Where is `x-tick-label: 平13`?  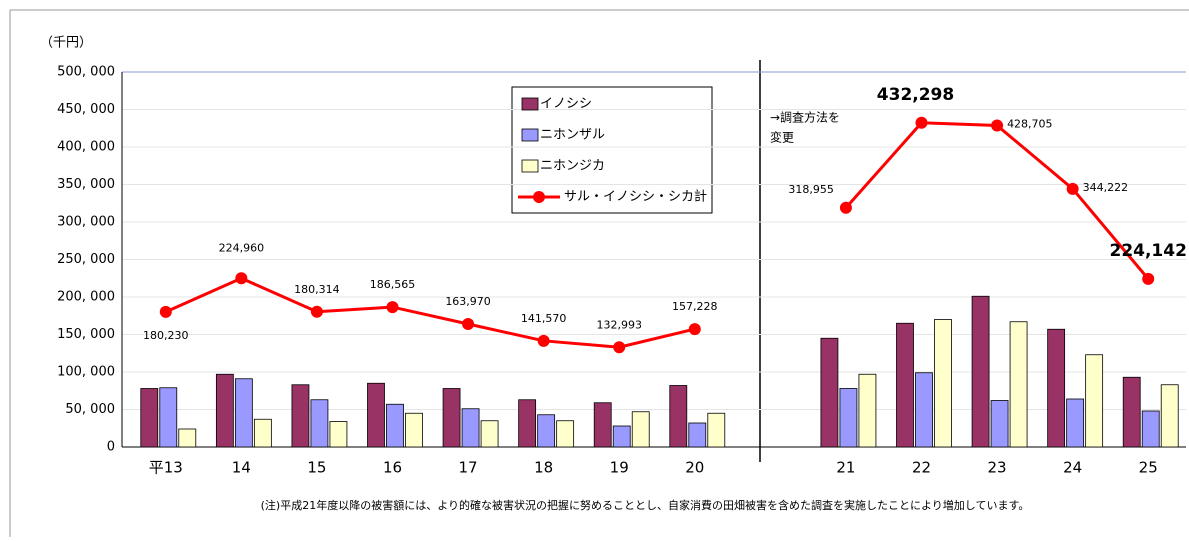 x-tick-label: 平13 is located at coordinates (166, 468).